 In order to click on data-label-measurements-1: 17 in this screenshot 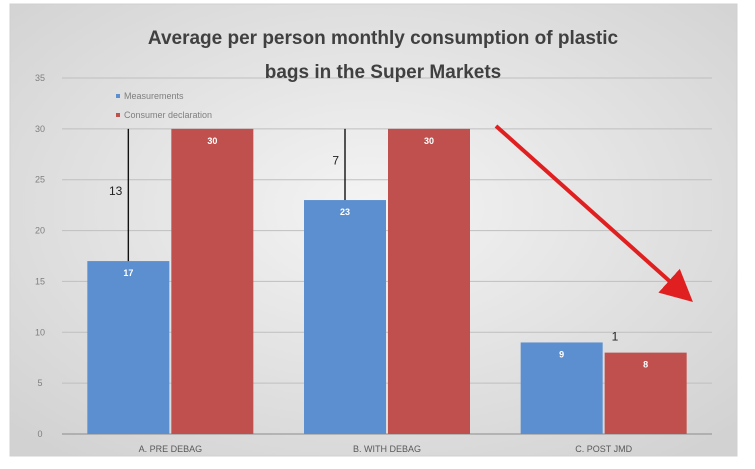, I will do `click(128, 273)`.